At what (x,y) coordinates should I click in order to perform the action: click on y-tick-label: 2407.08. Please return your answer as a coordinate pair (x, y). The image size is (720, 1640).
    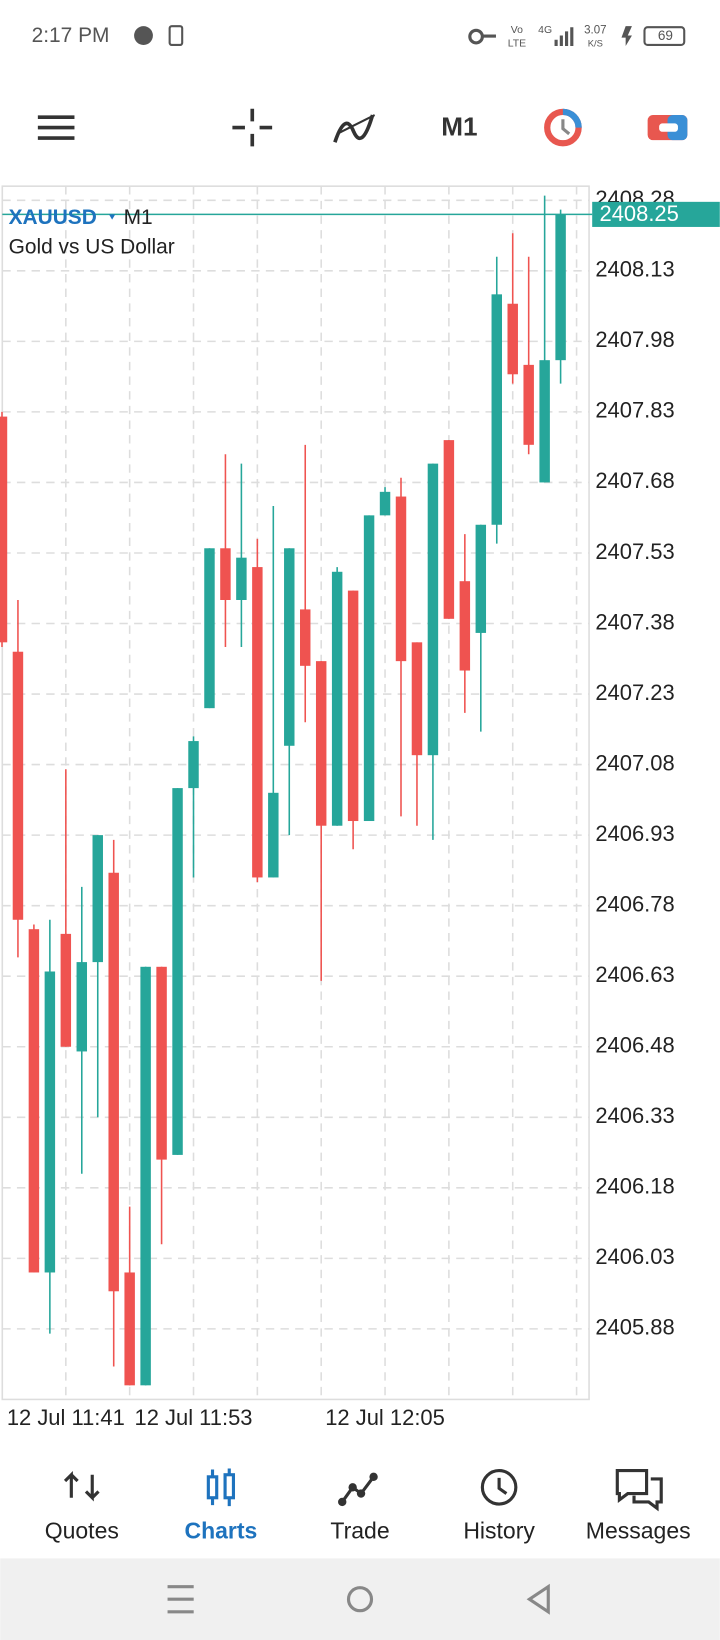
    Looking at the image, I should click on (634, 762).